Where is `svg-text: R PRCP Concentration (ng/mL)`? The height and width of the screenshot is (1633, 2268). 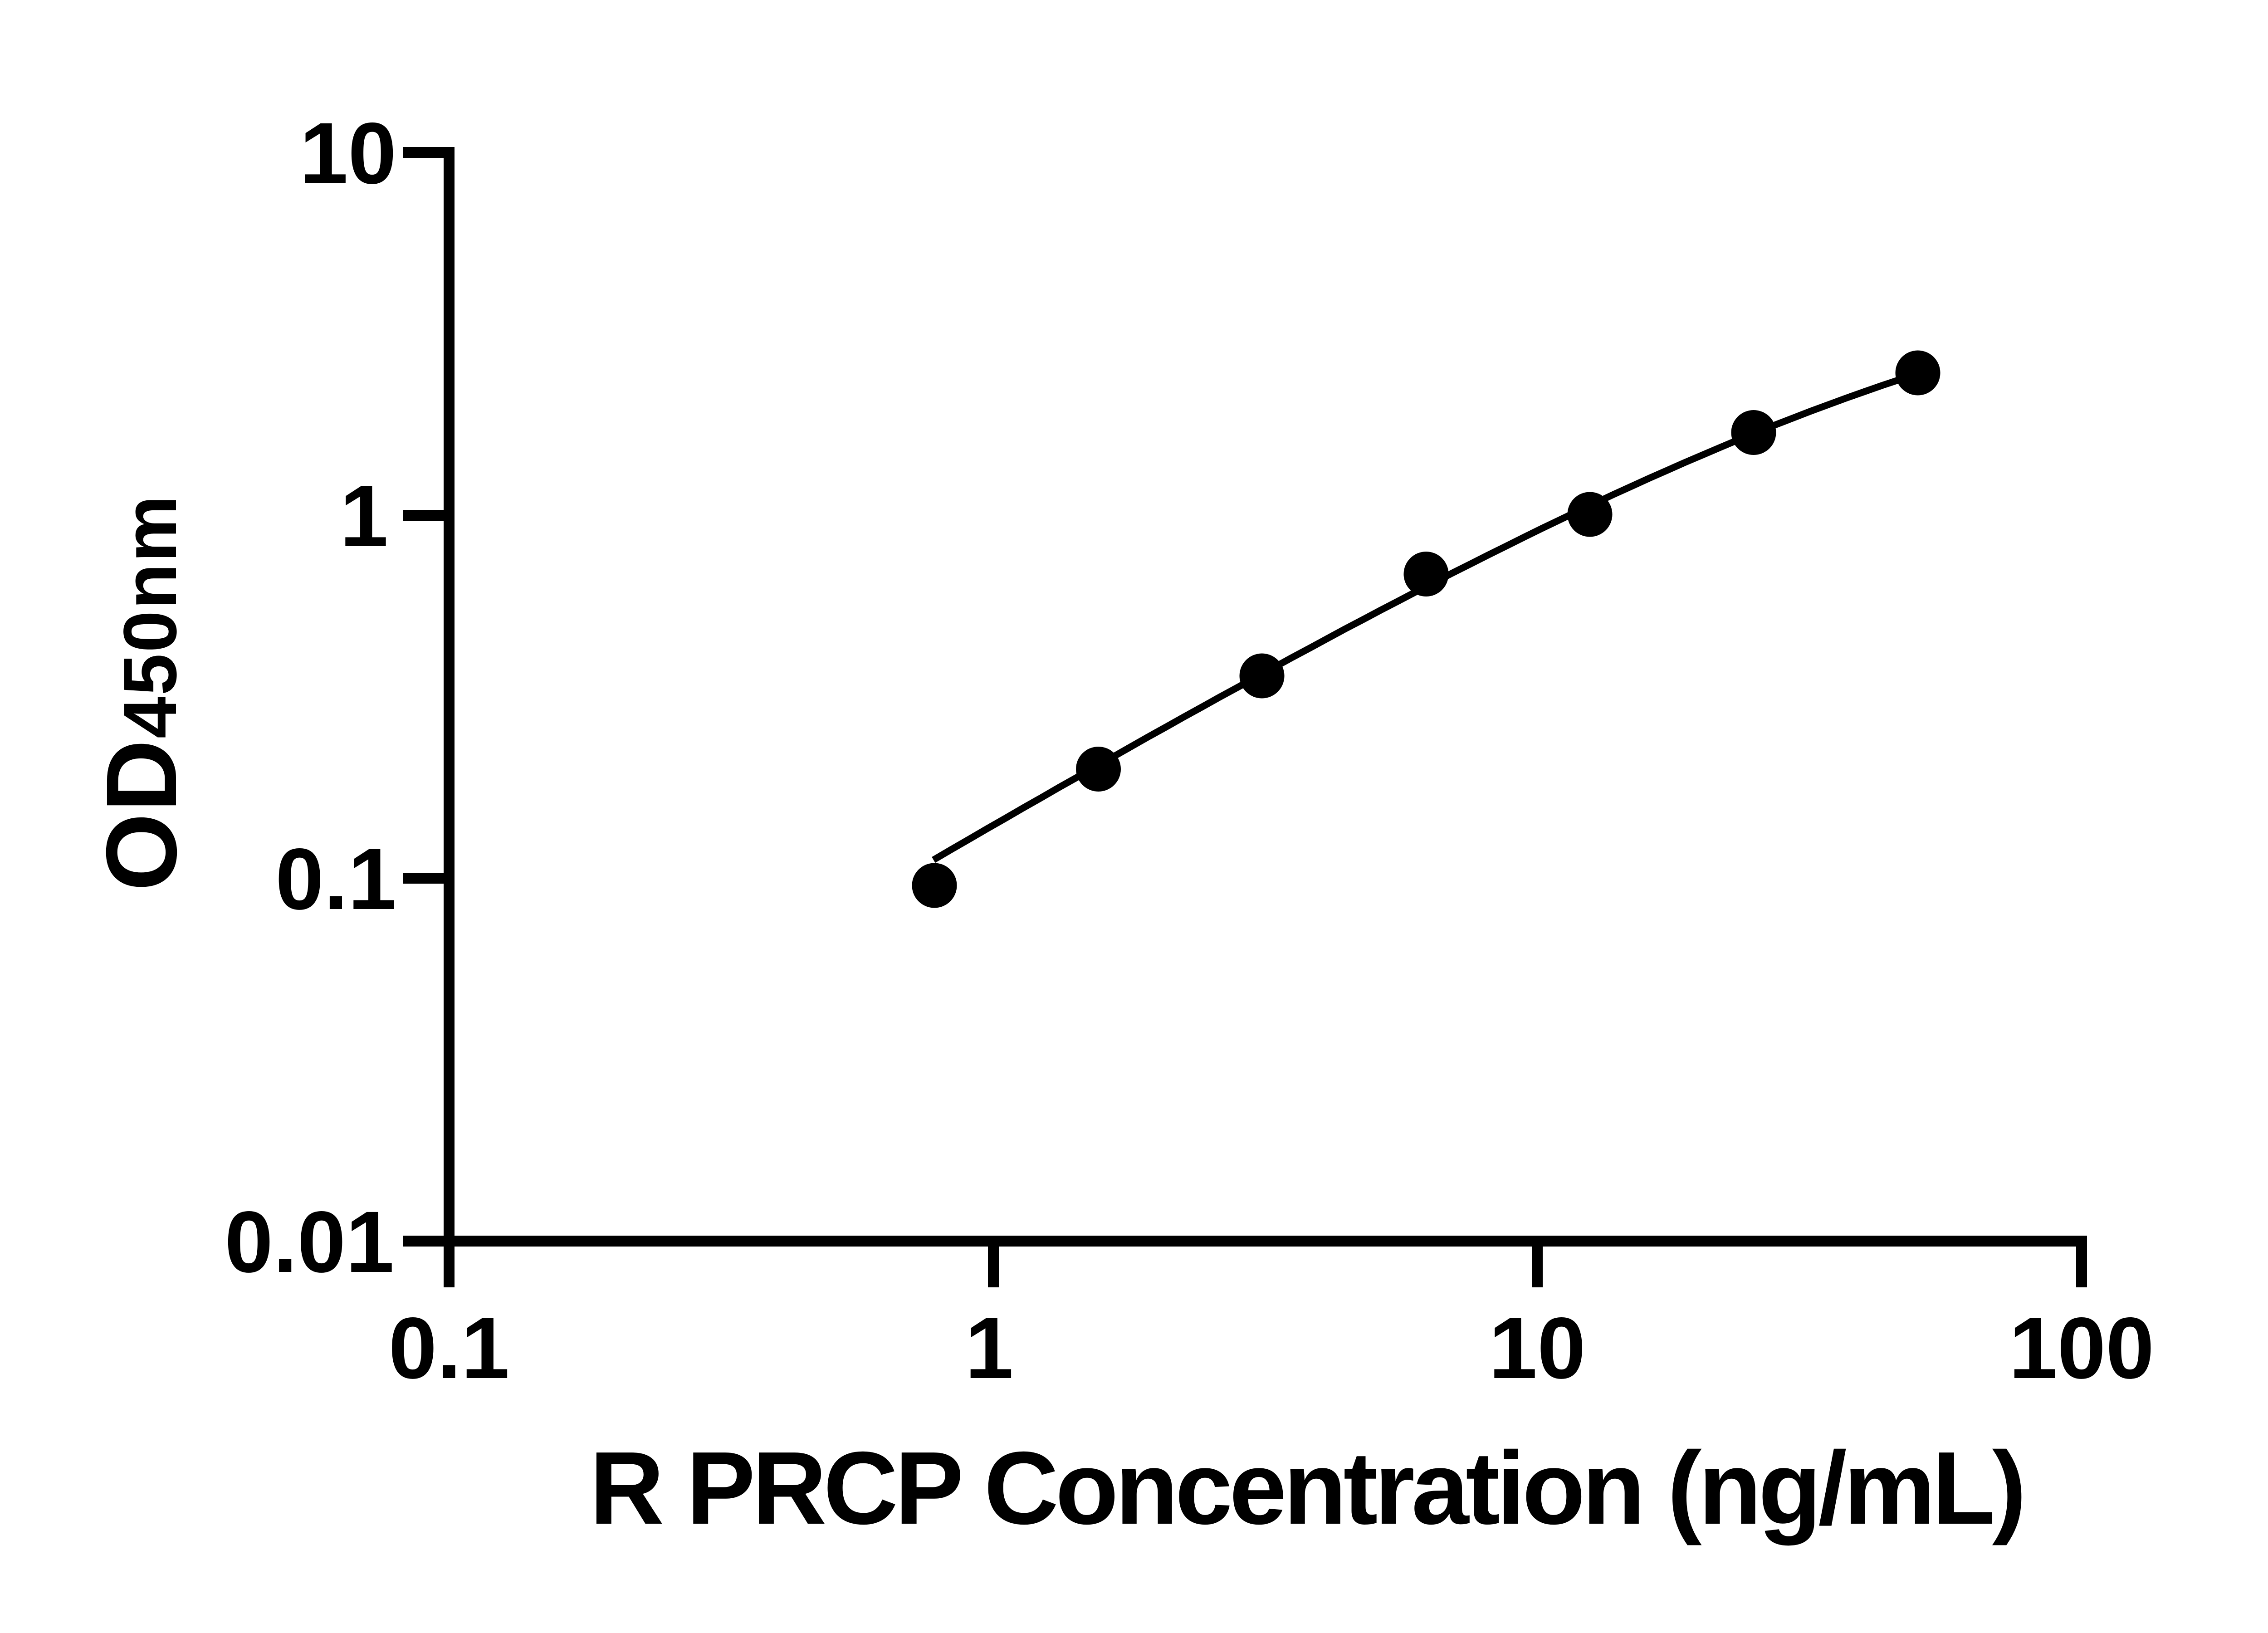
svg-text: R PRCP Concentration (ng/mL) is located at coordinates (1307, 1488).